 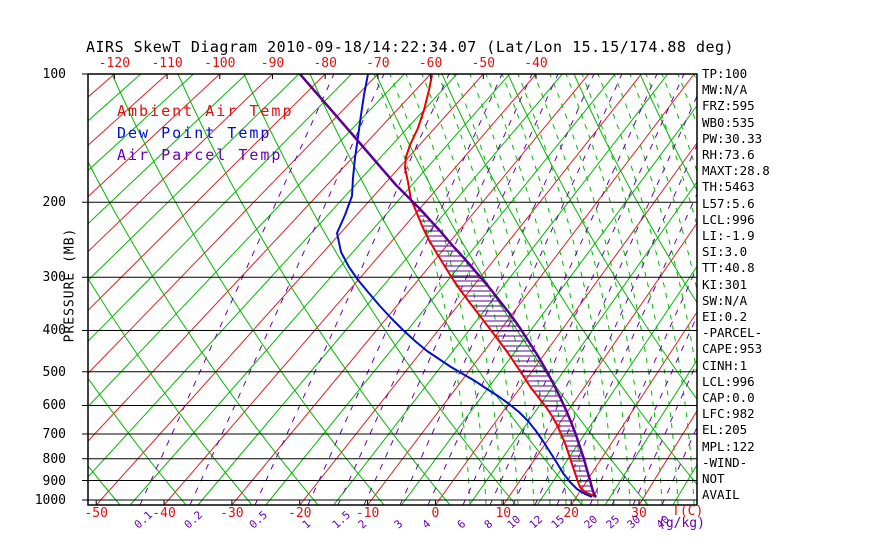 What do you see at coordinates (50, 500) in the screenshot?
I see `pressure-label: 1000` at bounding box center [50, 500].